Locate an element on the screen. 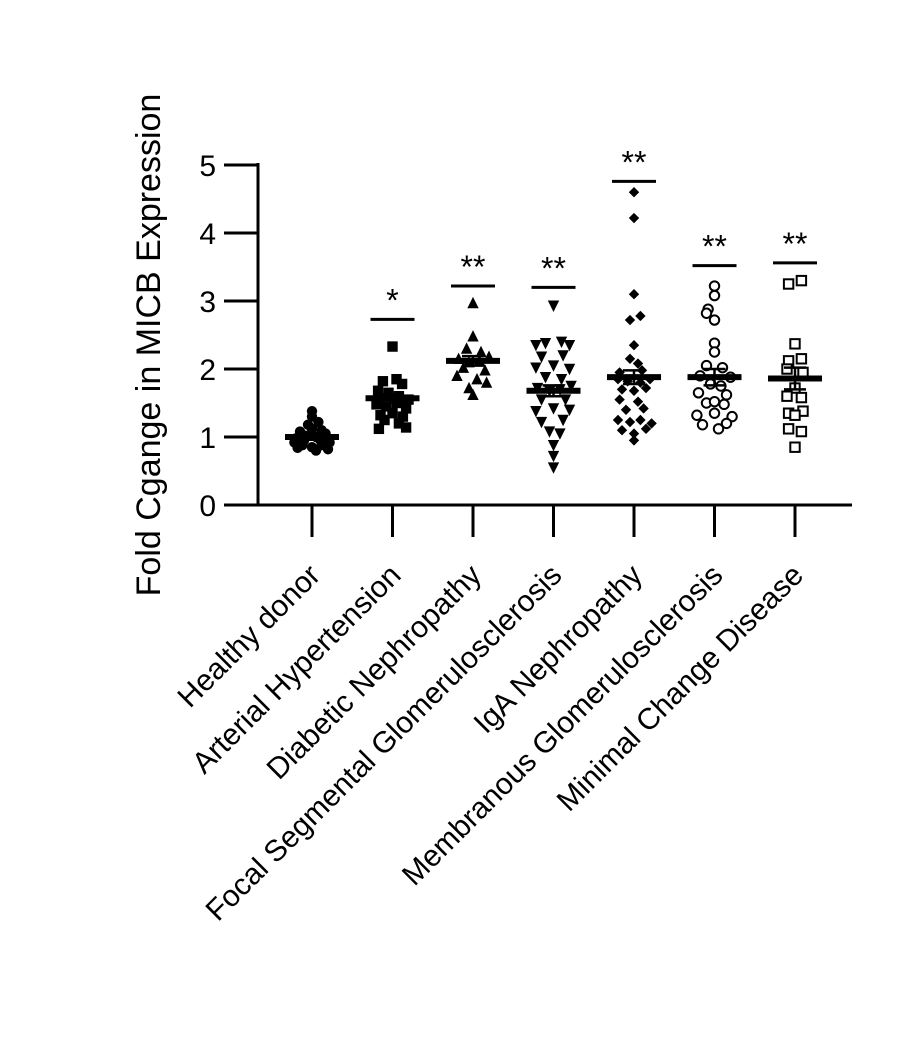 The image size is (900, 1056). y-axis: 0 1 2 3 4 5 is located at coordinates (229, 336).